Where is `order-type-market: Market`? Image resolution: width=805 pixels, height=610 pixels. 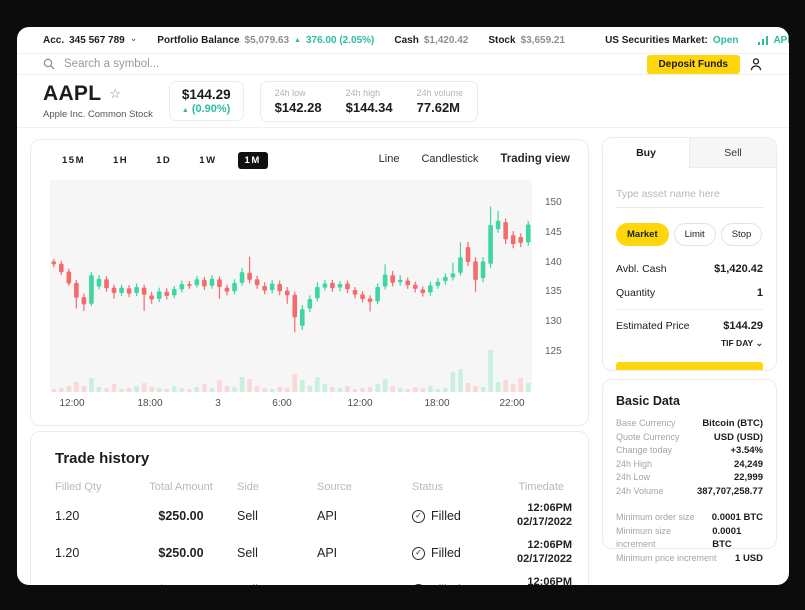
order-type-market: Market is located at coordinates (642, 234).